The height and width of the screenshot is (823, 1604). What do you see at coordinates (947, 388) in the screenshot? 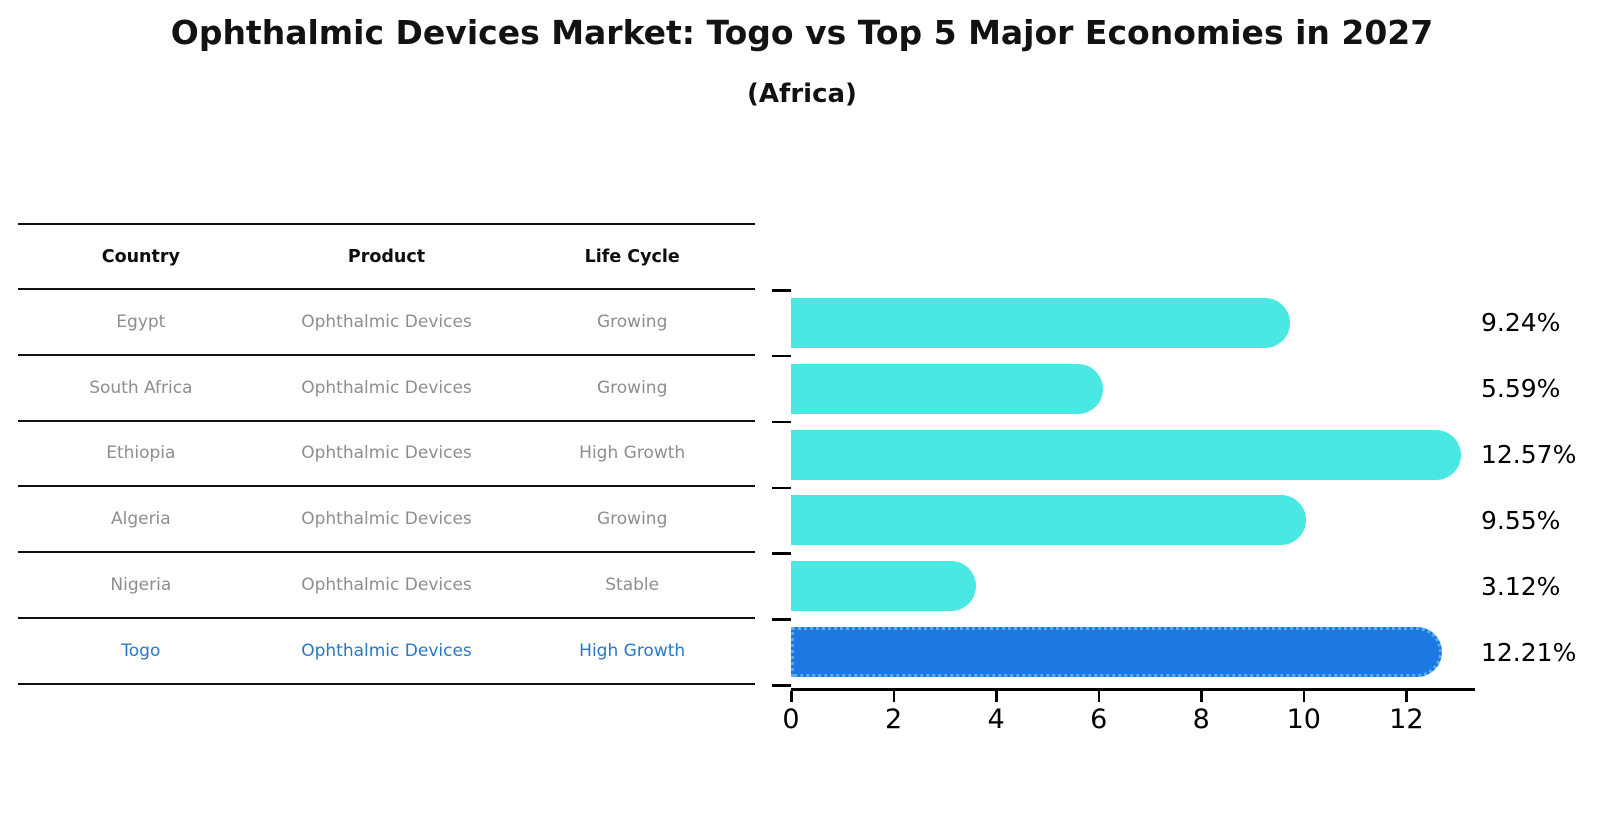
I see `bar-south-africa` at bounding box center [947, 388].